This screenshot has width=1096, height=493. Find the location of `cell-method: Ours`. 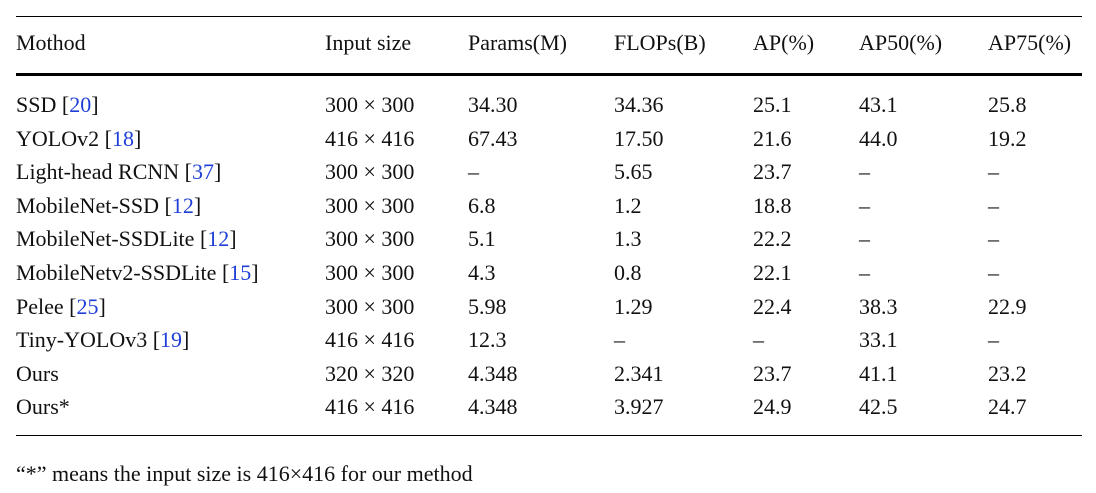

cell-method: Ours is located at coordinates (37, 374).